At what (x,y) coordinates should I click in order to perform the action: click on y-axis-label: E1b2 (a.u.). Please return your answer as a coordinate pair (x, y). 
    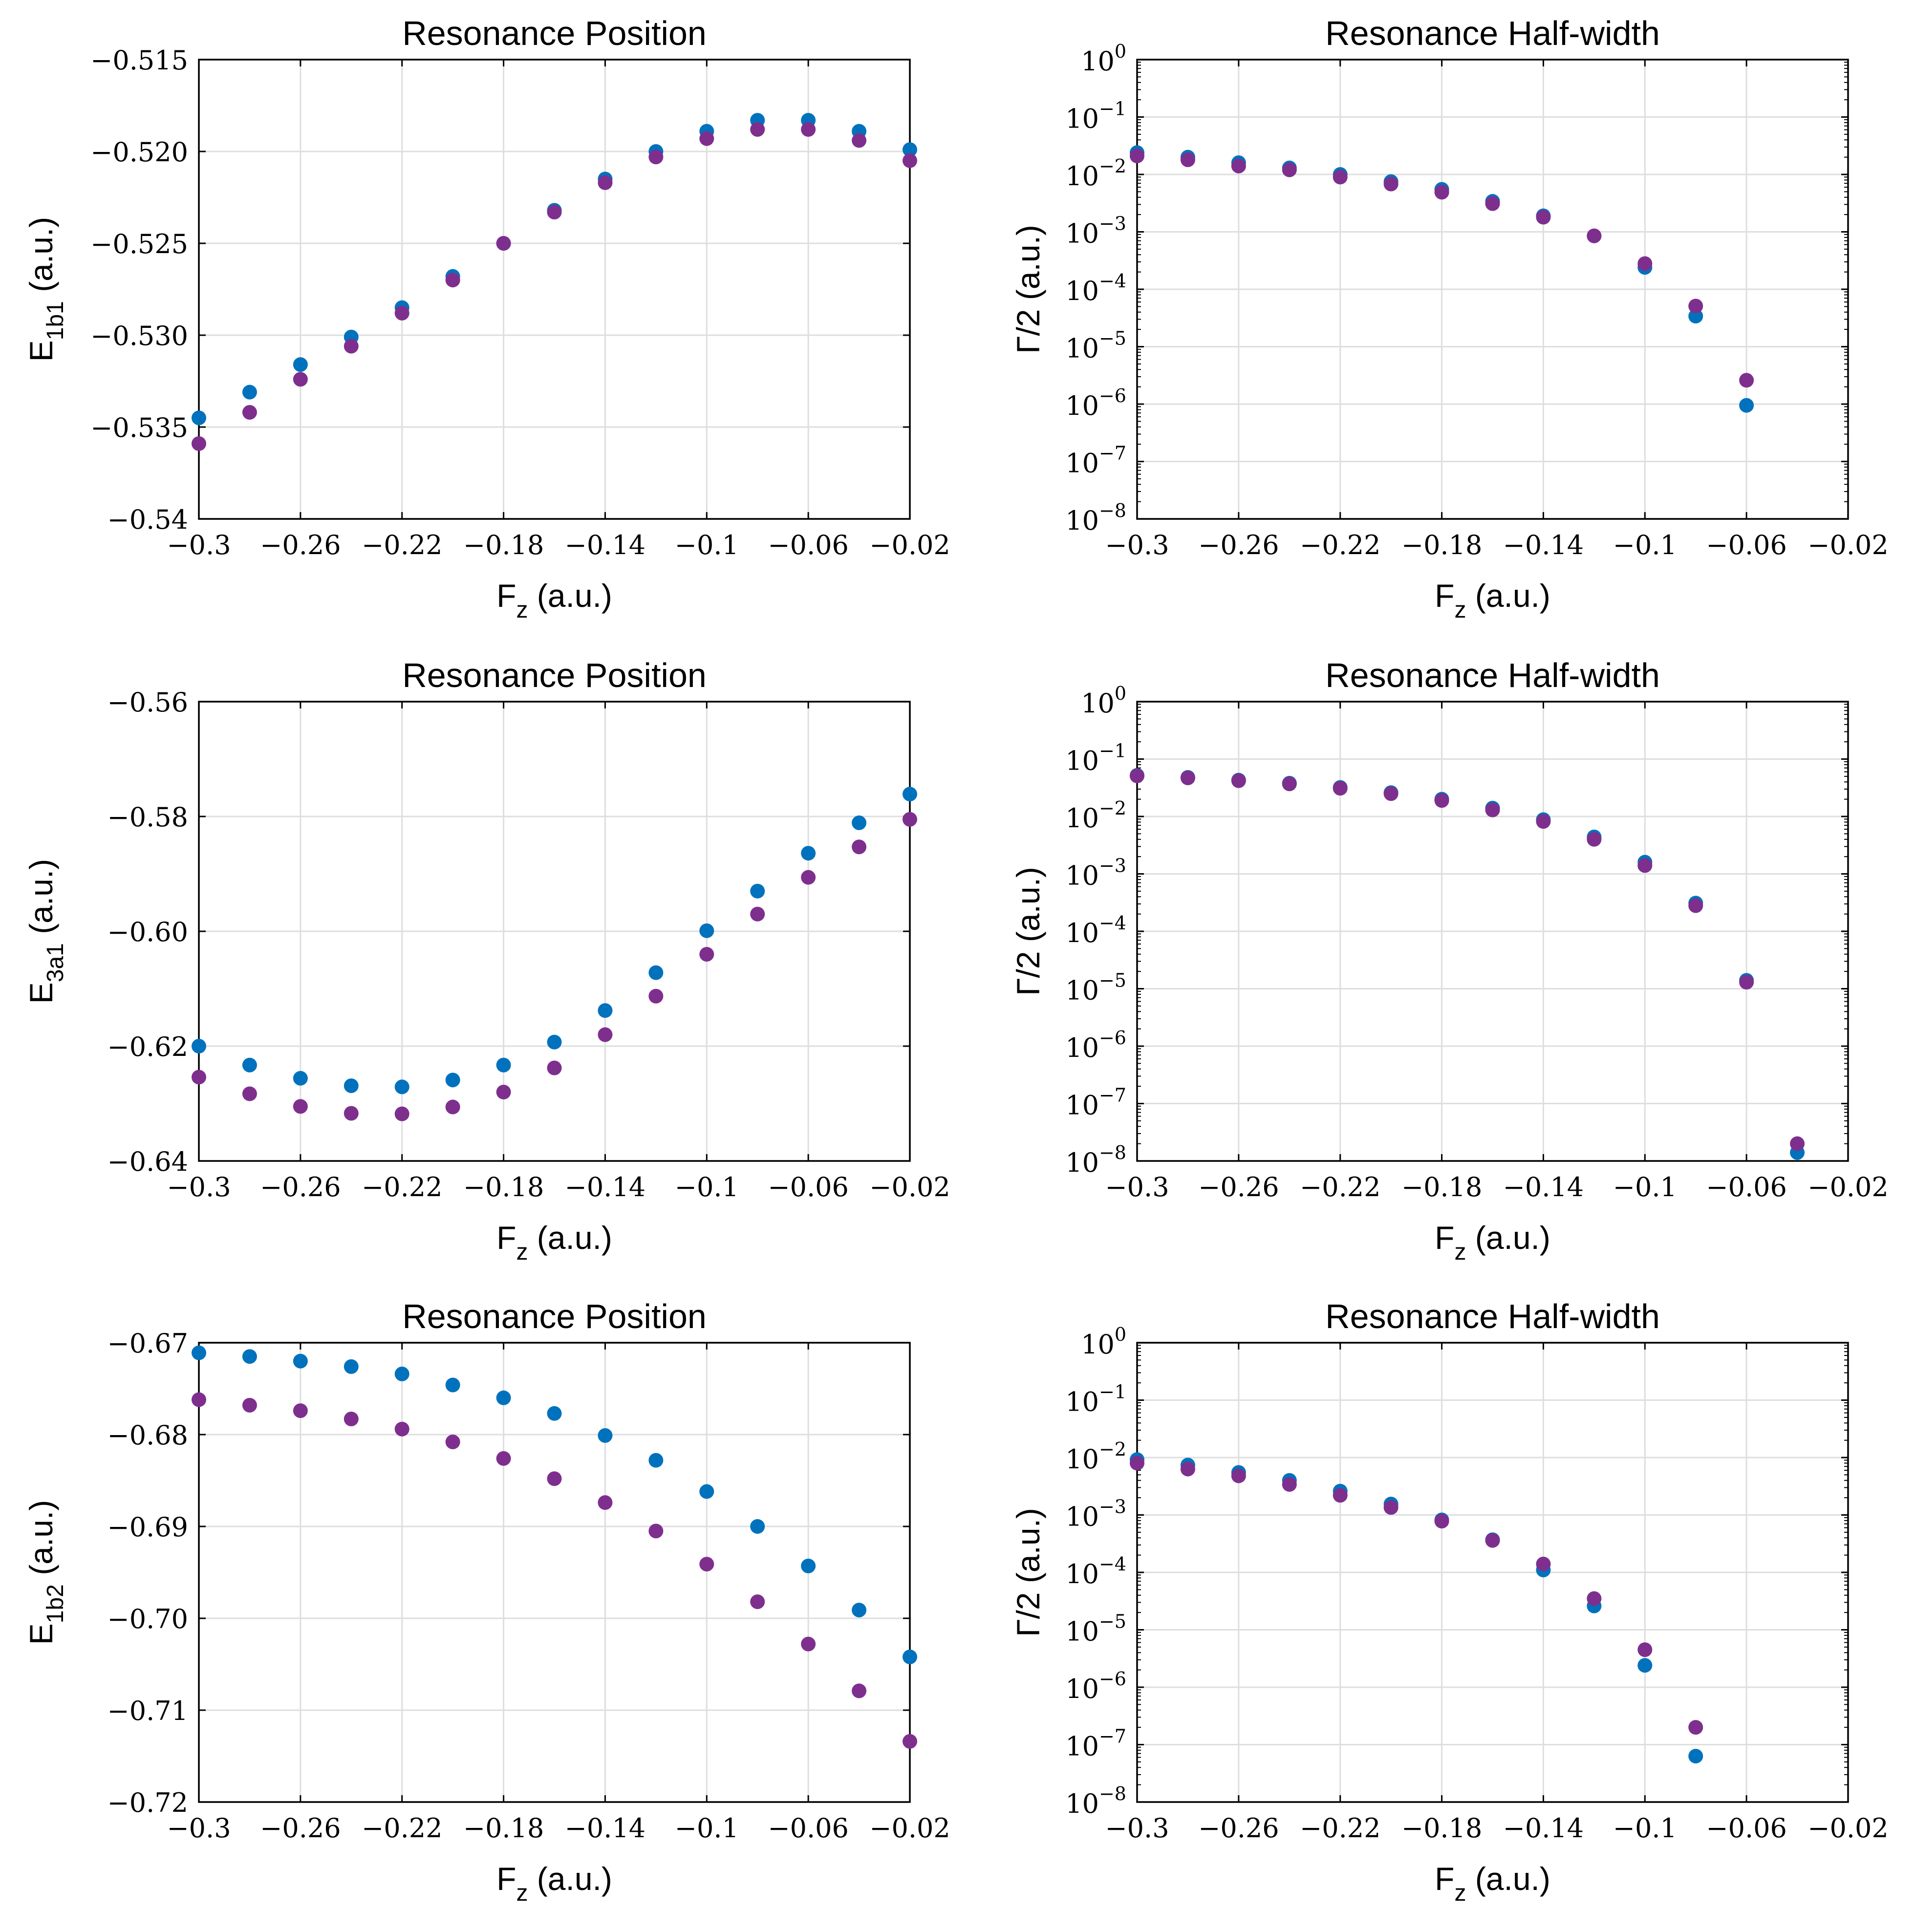
    Looking at the image, I should click on (45, 1572).